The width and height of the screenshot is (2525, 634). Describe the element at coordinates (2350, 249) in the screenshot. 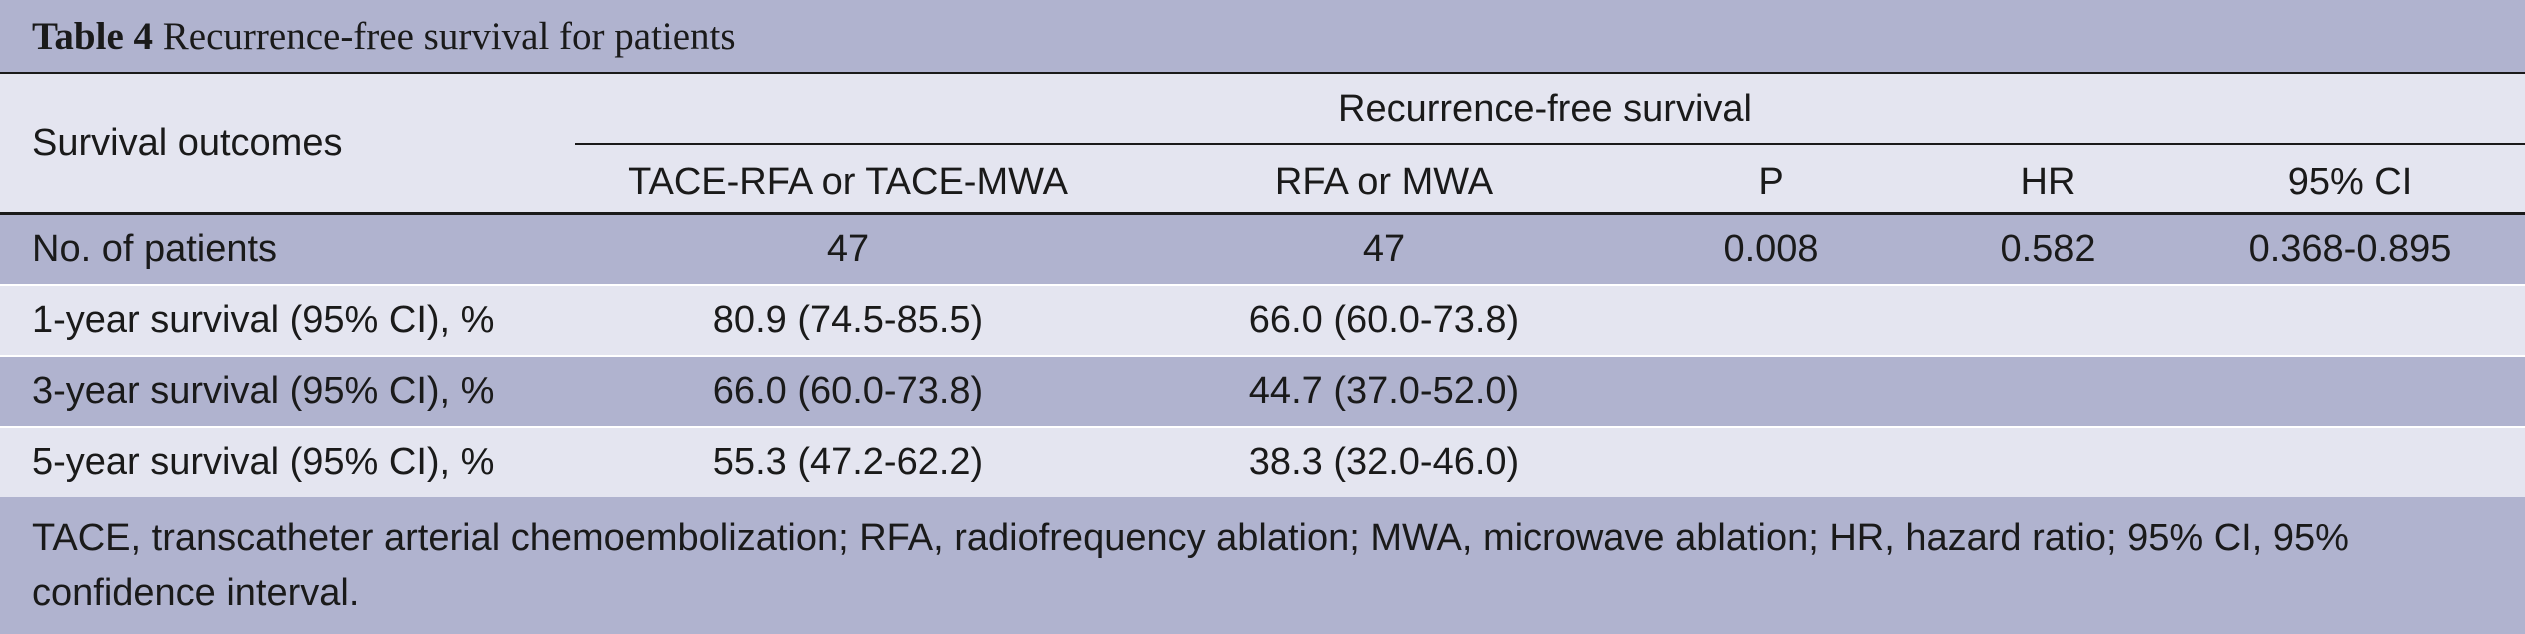

I see `cell-ci: 0.368-0.895` at that location.